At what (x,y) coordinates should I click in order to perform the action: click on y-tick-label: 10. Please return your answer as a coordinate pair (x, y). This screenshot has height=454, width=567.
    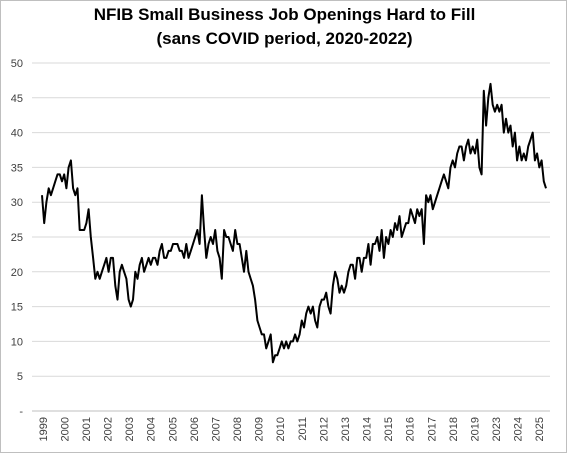
    Looking at the image, I should click on (17, 342).